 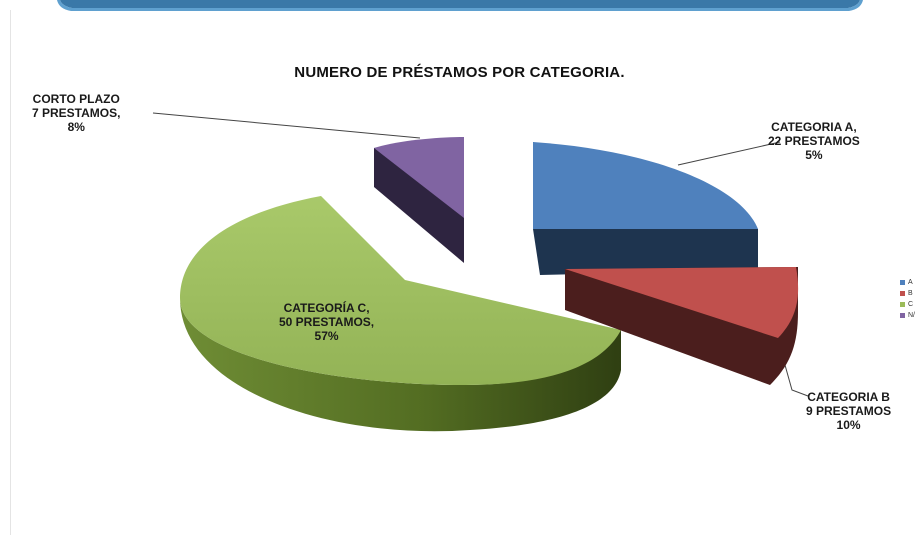 I want to click on slide-border, so click(x=10, y=272).